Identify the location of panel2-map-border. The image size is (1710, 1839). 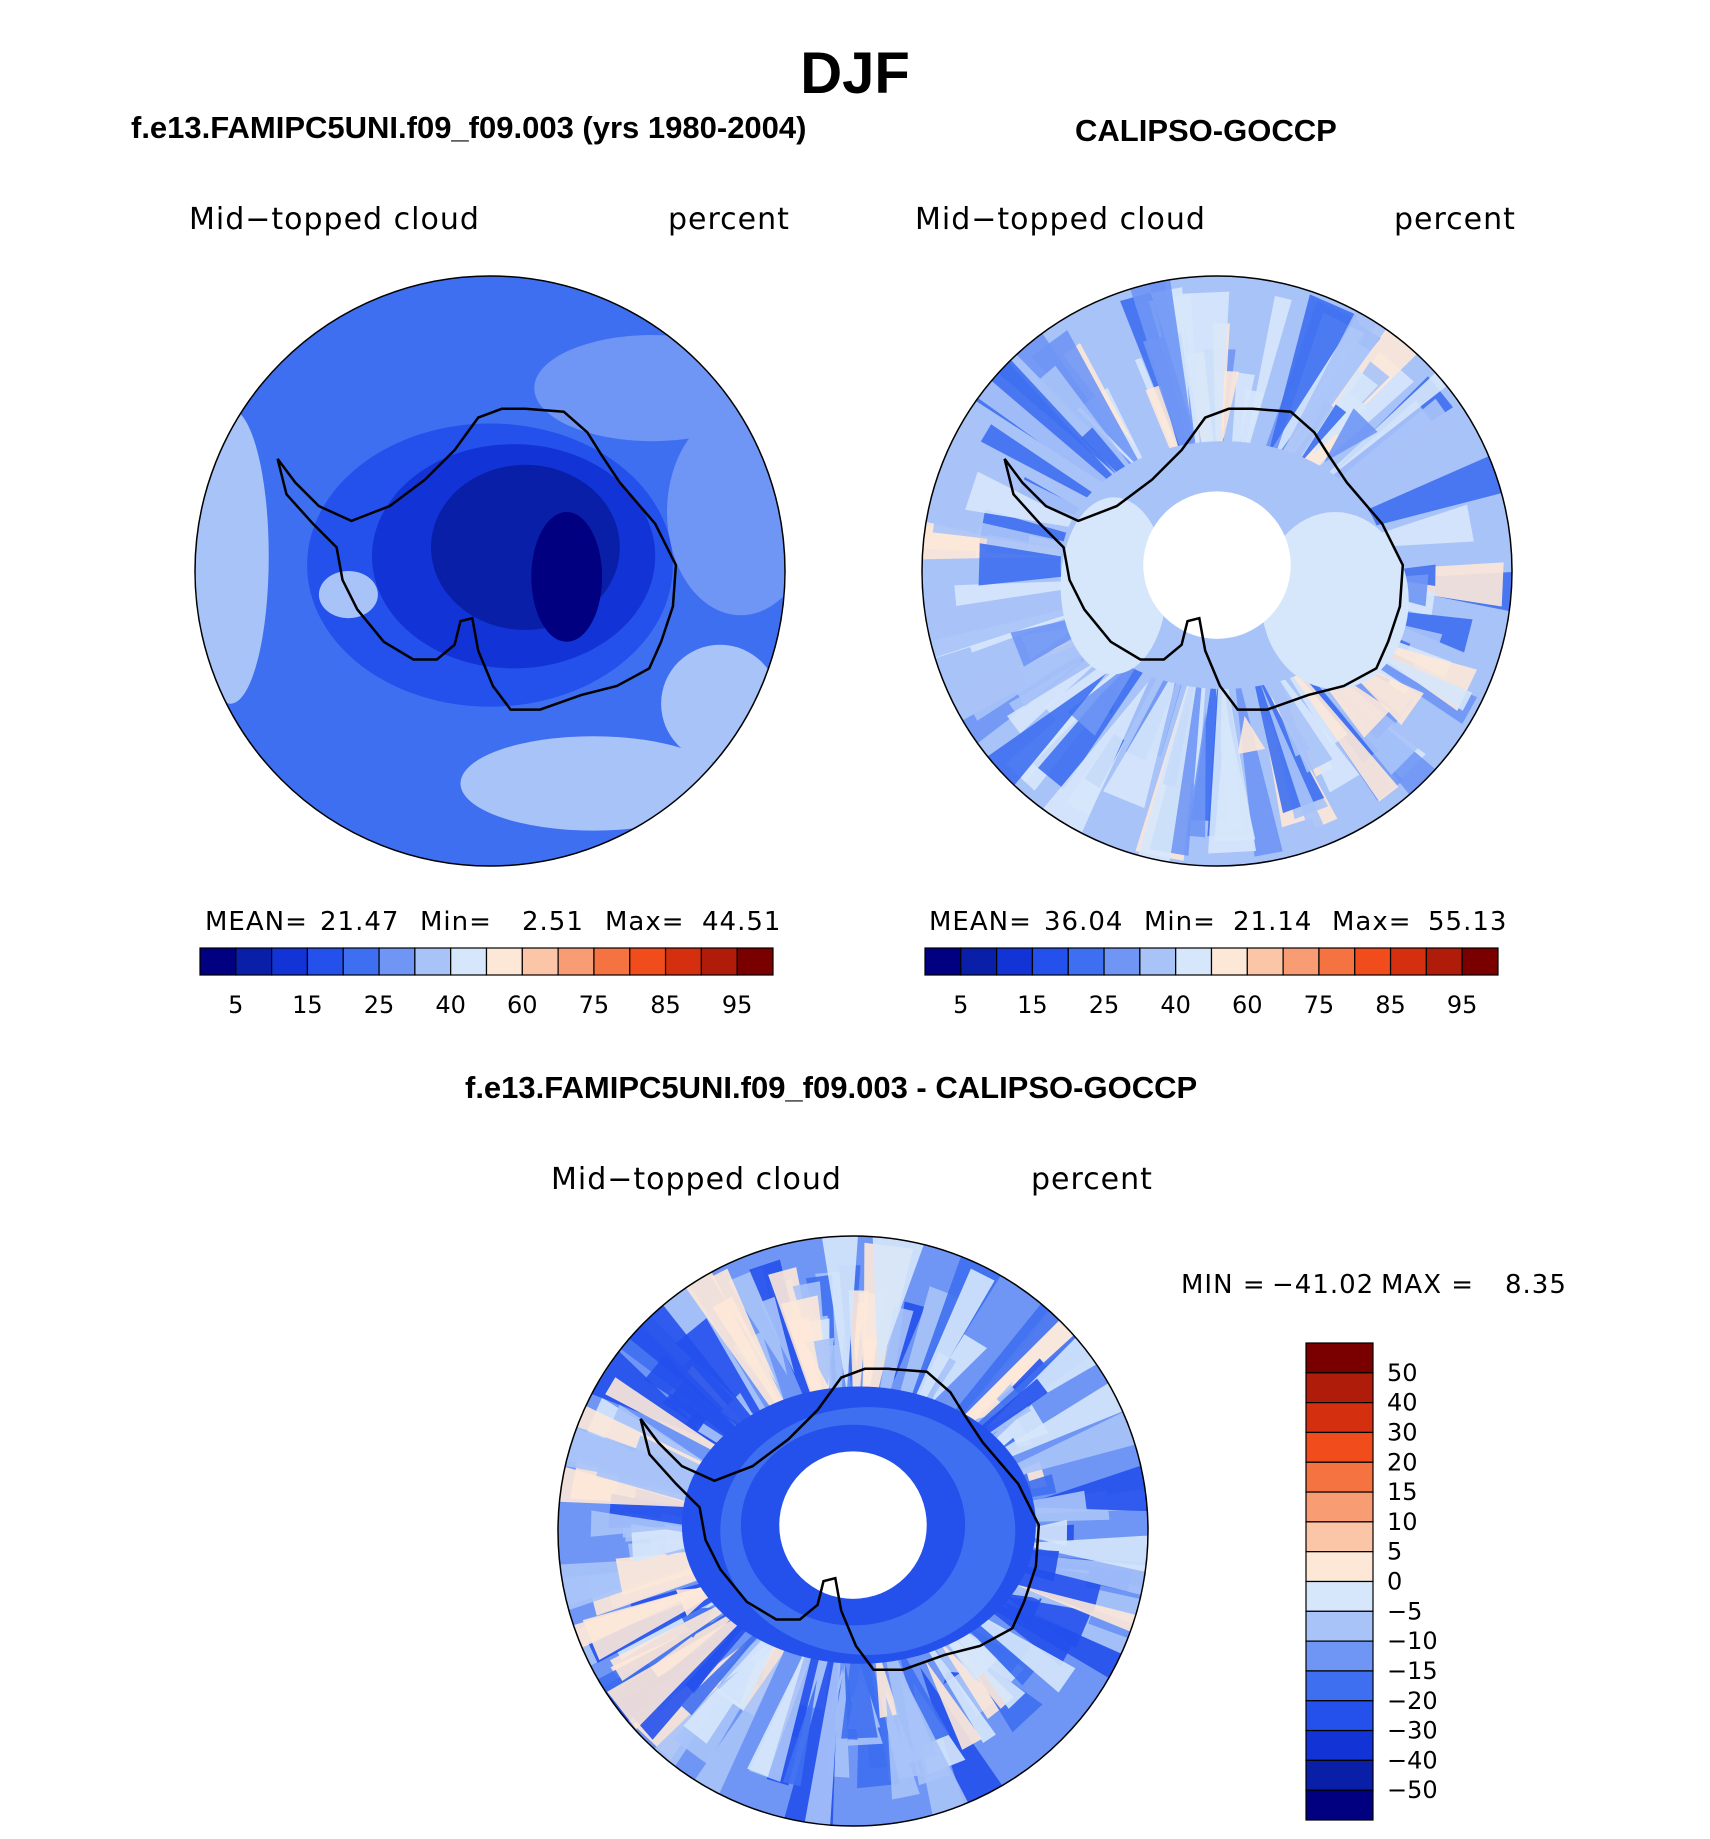
(1217, 571).